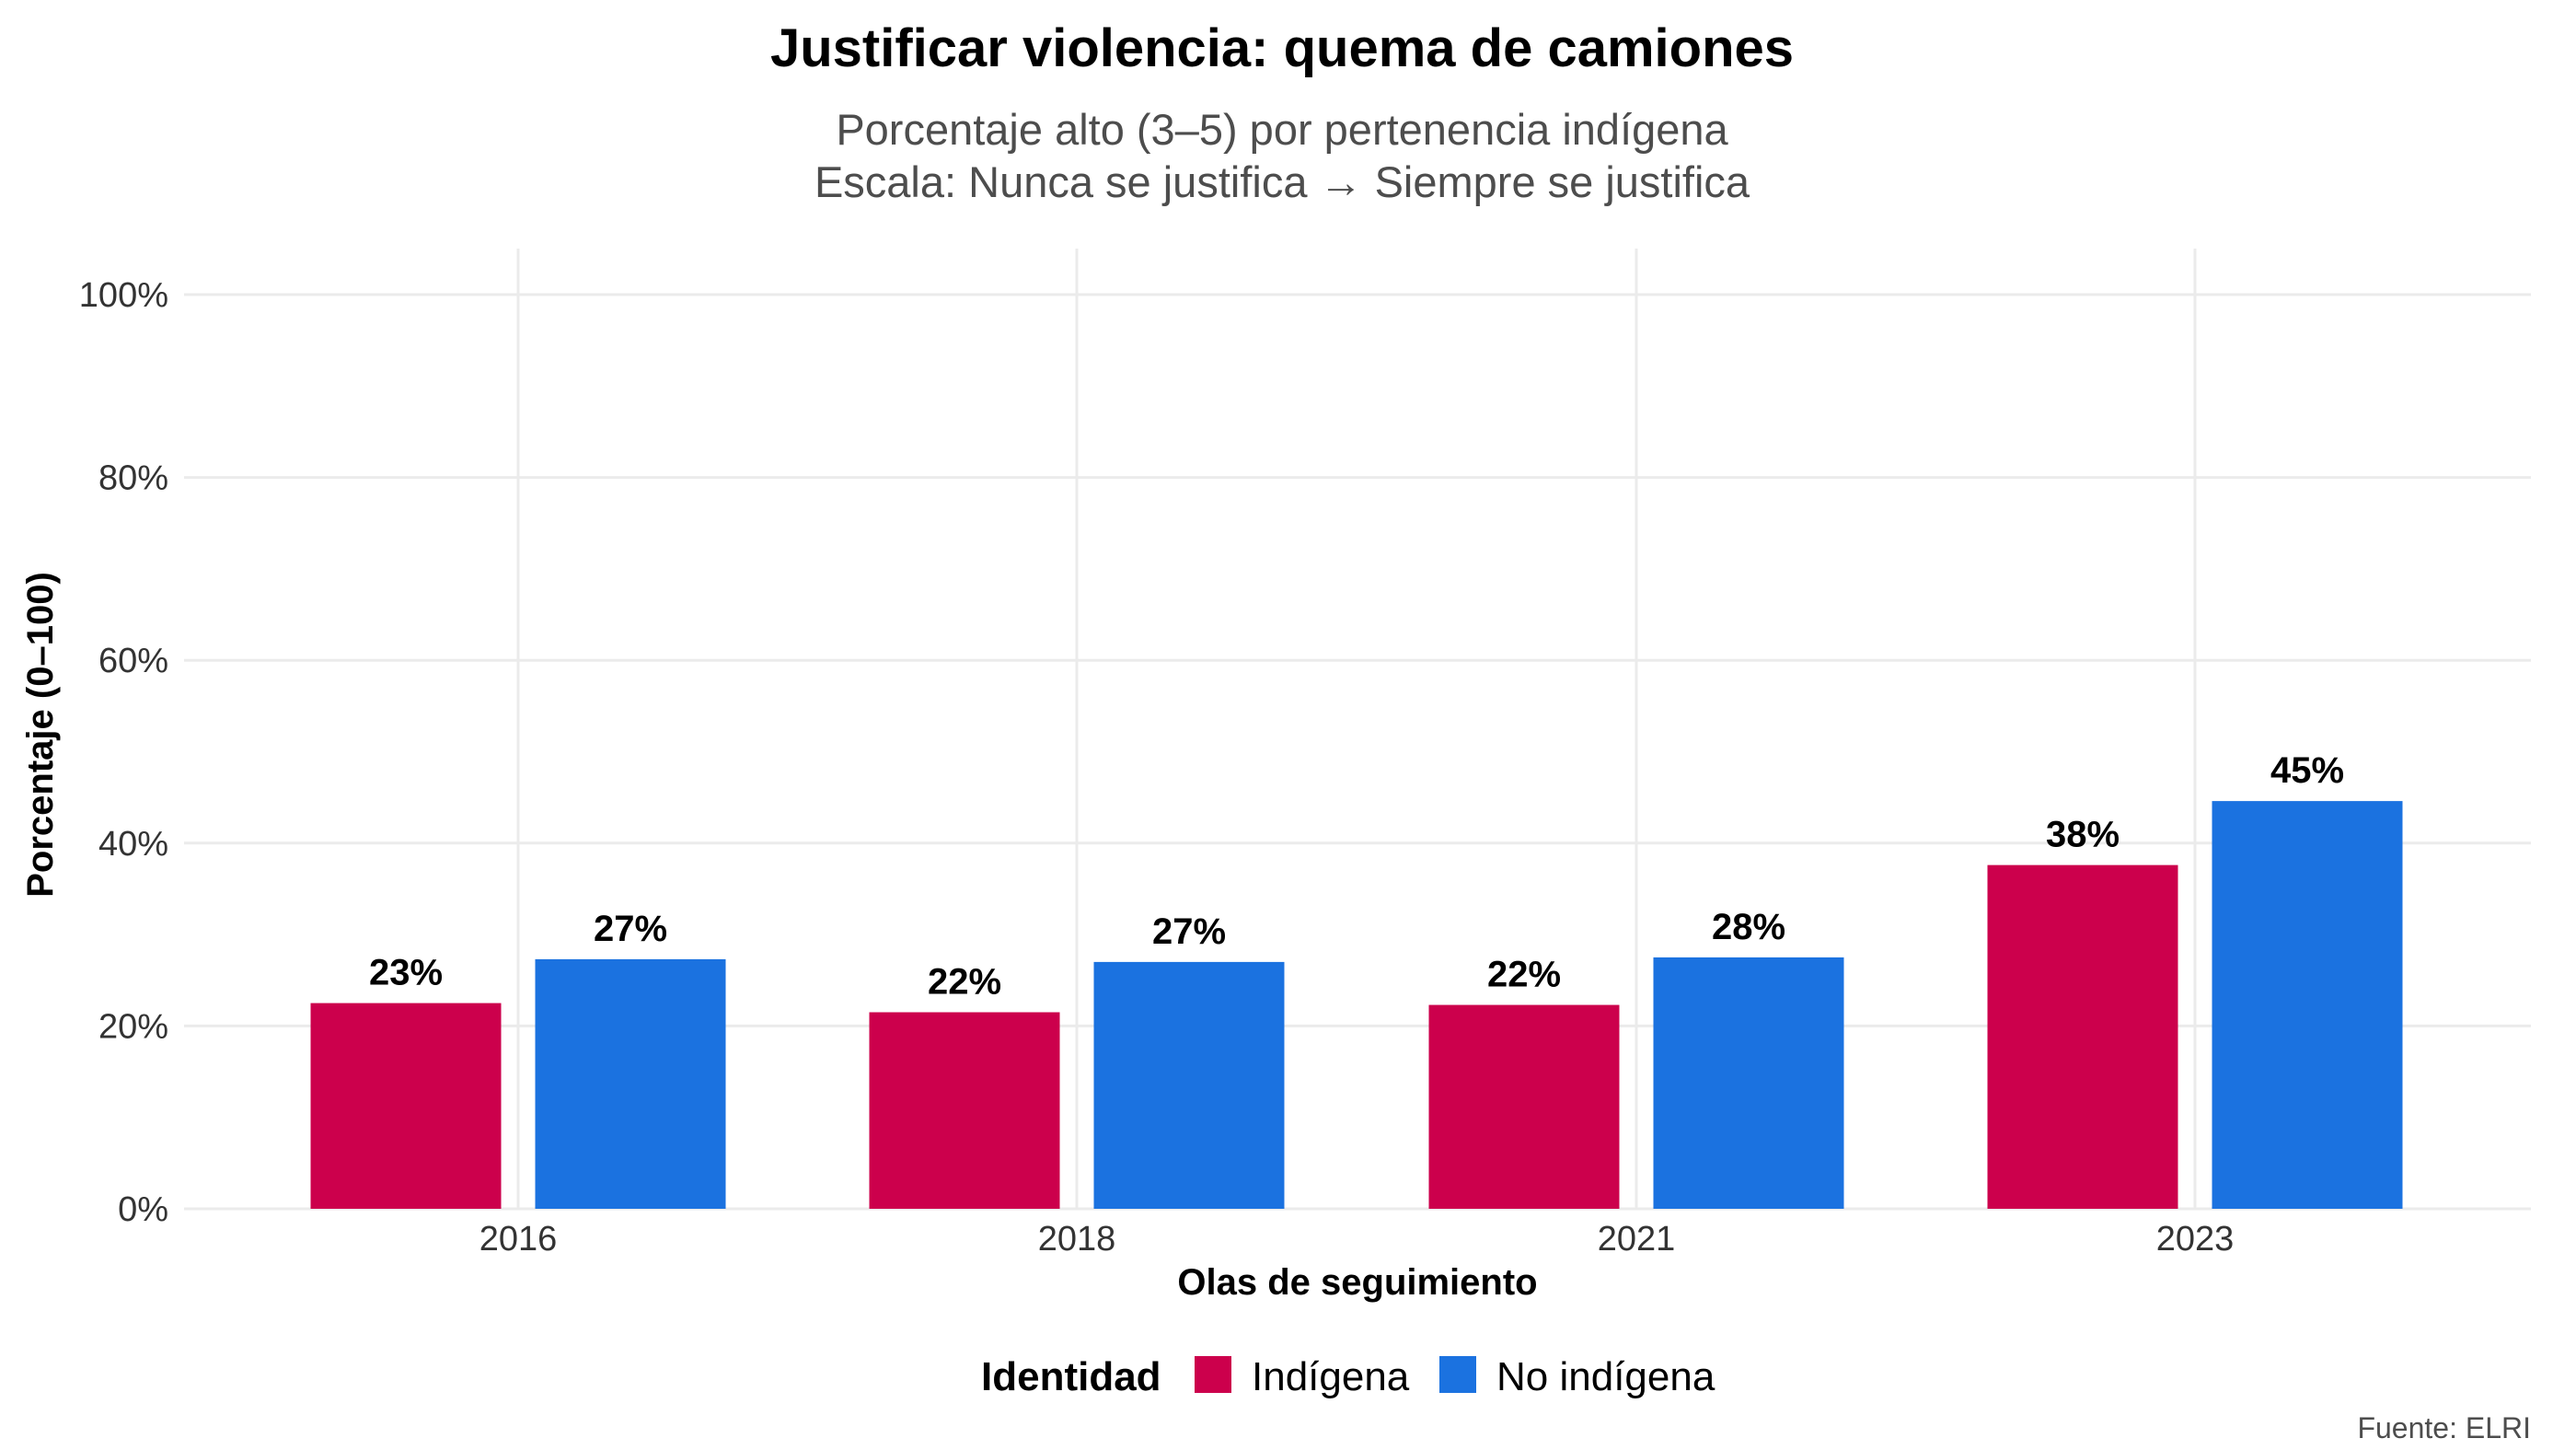 Image resolution: width=2576 pixels, height=1450 pixels. Describe the element at coordinates (133, 478) in the screenshot. I see `y-tick-label: 80%` at that location.